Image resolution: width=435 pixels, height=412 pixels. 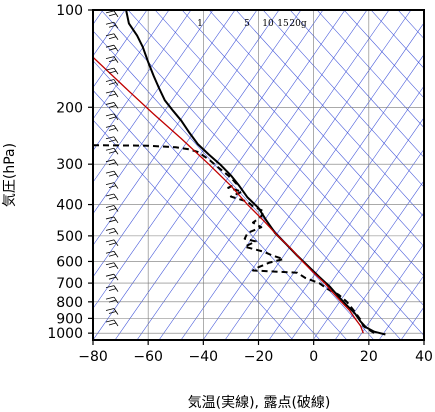 What do you see at coordinates (259, 357) in the screenshot?
I see `x-tick-label: −20` at bounding box center [259, 357].